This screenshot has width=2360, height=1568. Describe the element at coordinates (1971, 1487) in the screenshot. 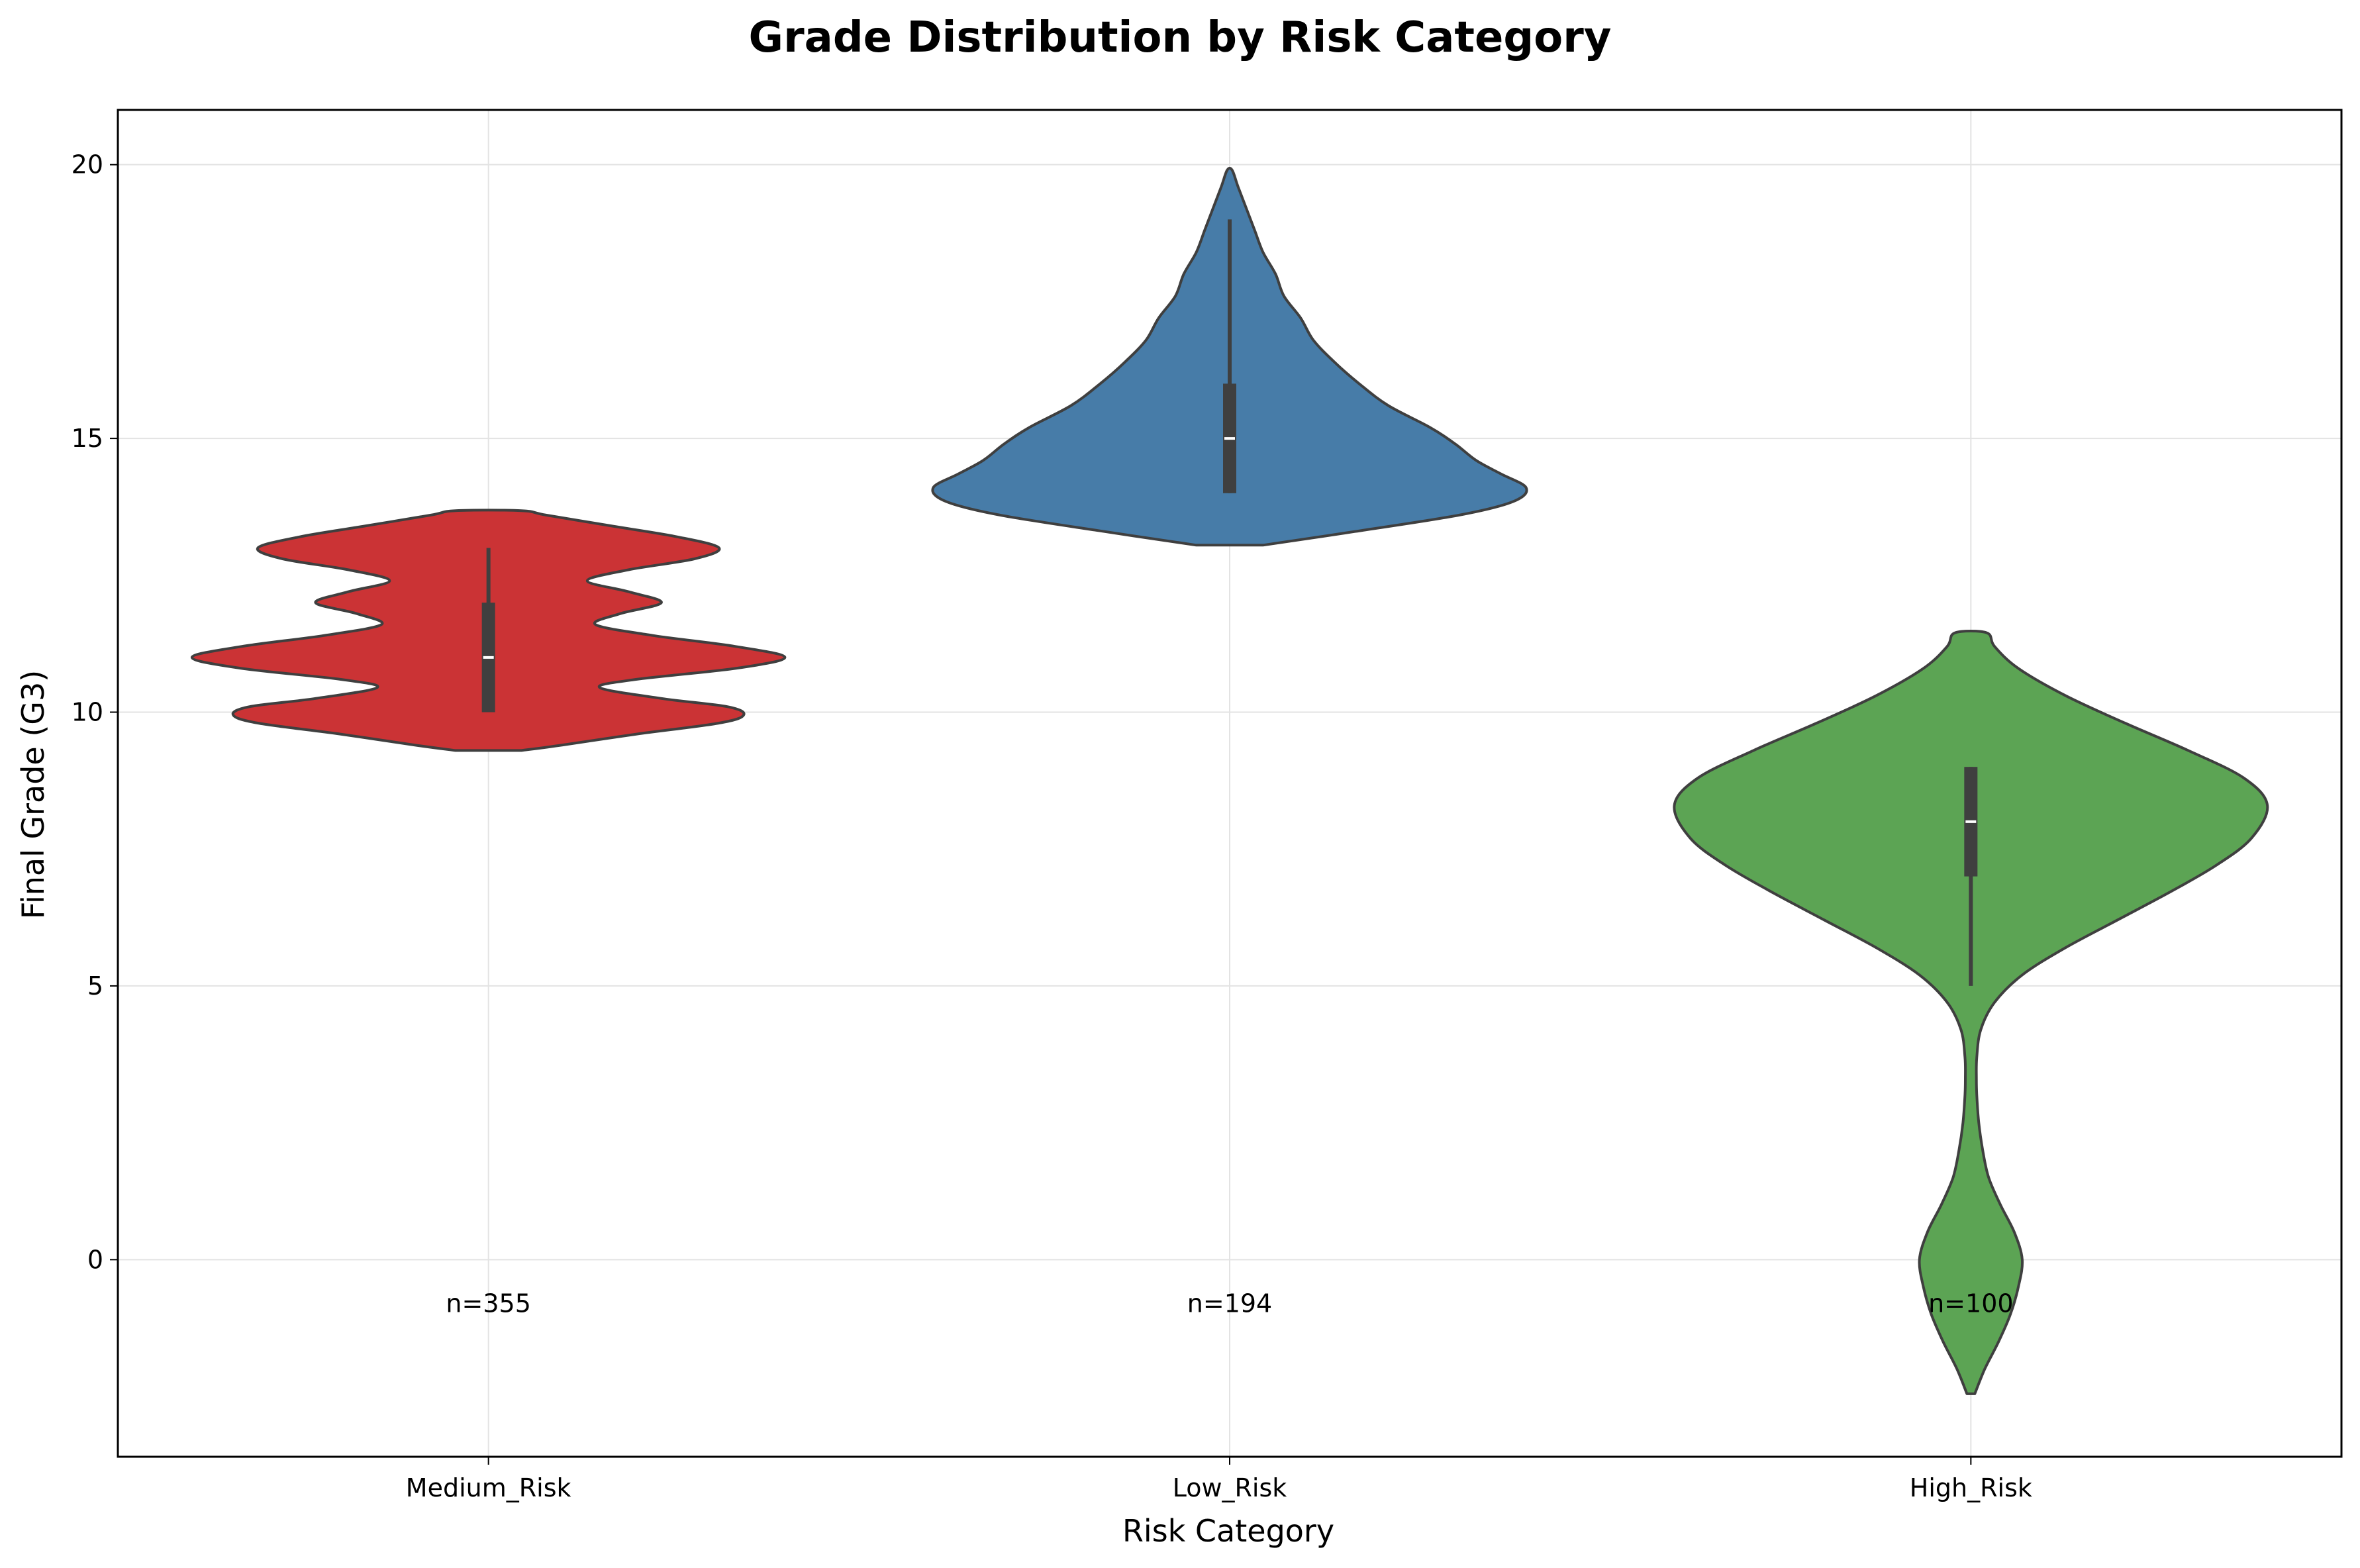

I see `x-tick-label: High_Risk` at that location.